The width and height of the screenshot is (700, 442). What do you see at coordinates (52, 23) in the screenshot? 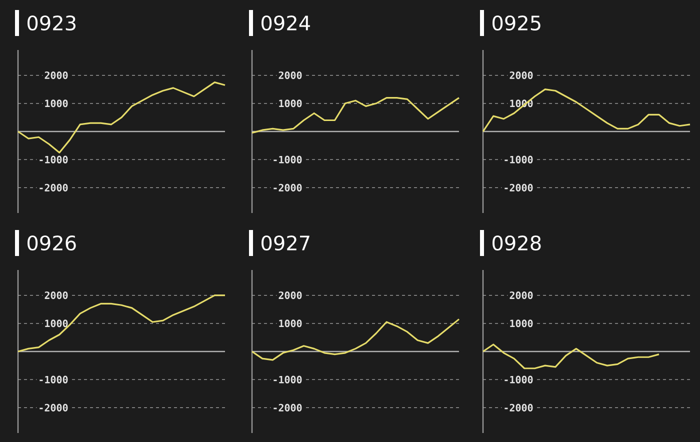
I see `chart-title: 0923` at bounding box center [52, 23].